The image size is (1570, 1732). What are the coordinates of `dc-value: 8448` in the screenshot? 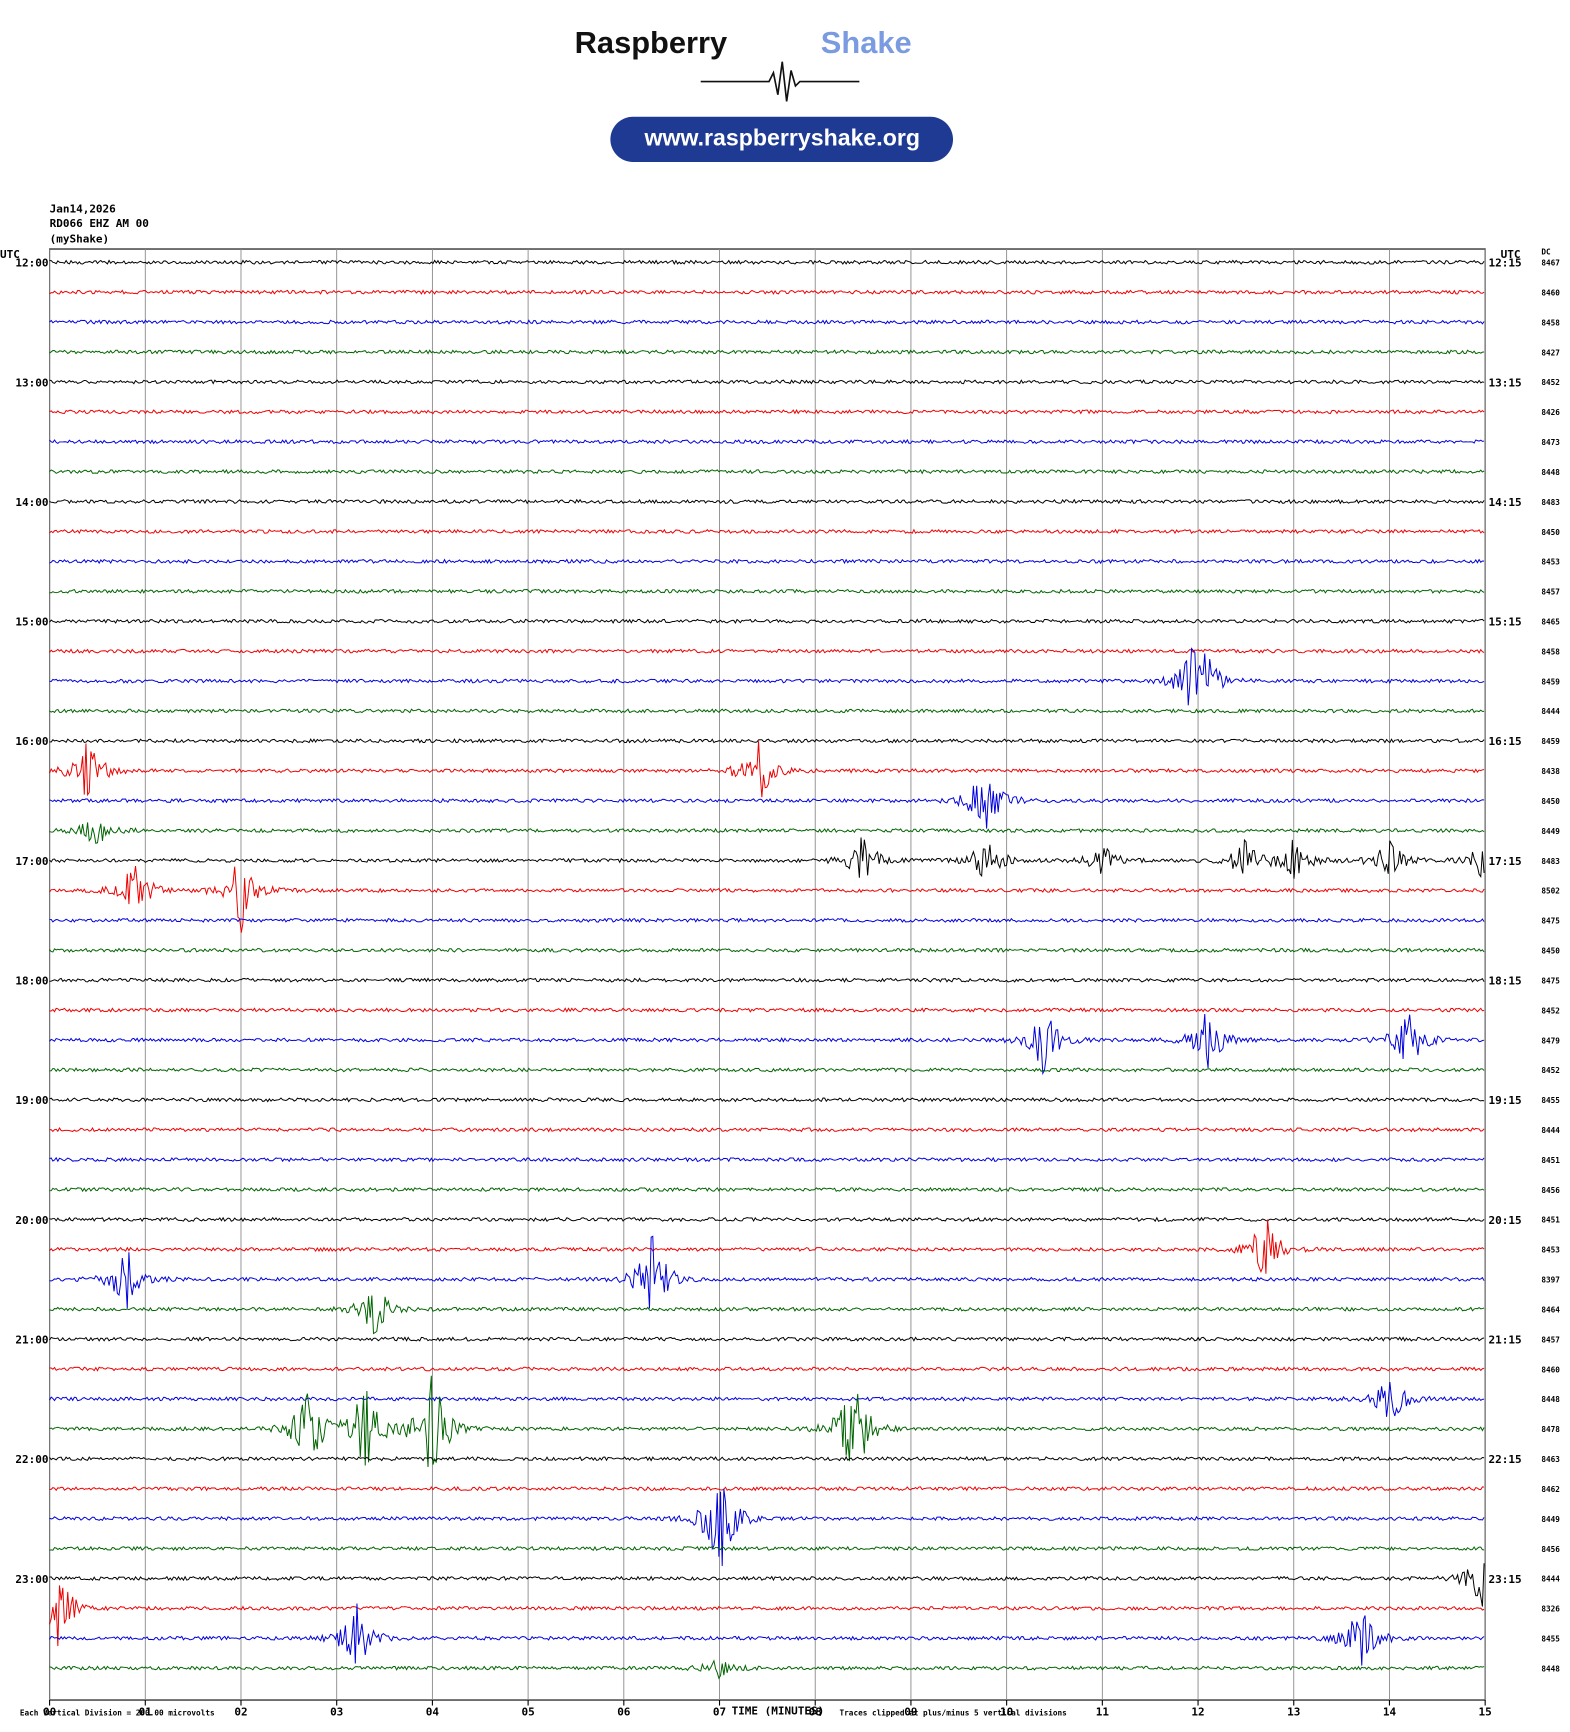 It's located at (1550, 1668).